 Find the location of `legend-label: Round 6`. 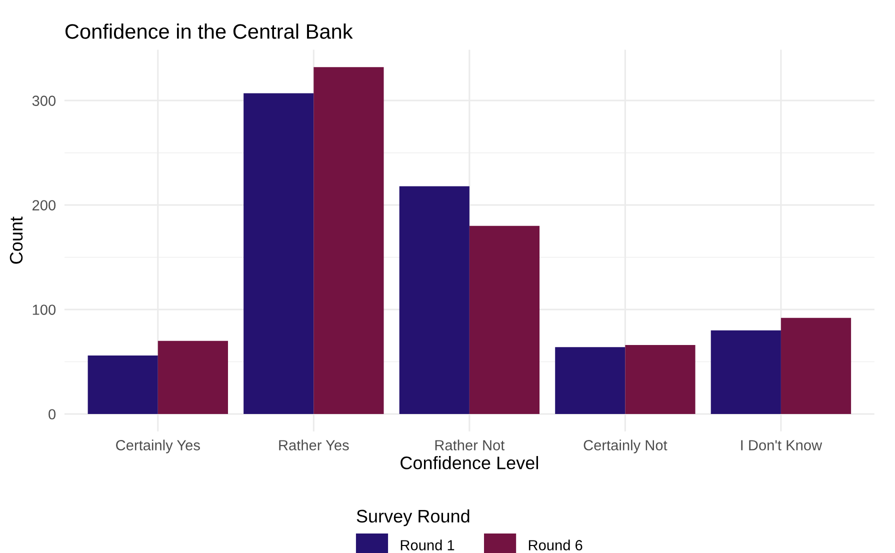

legend-label: Round 6 is located at coordinates (555, 545).